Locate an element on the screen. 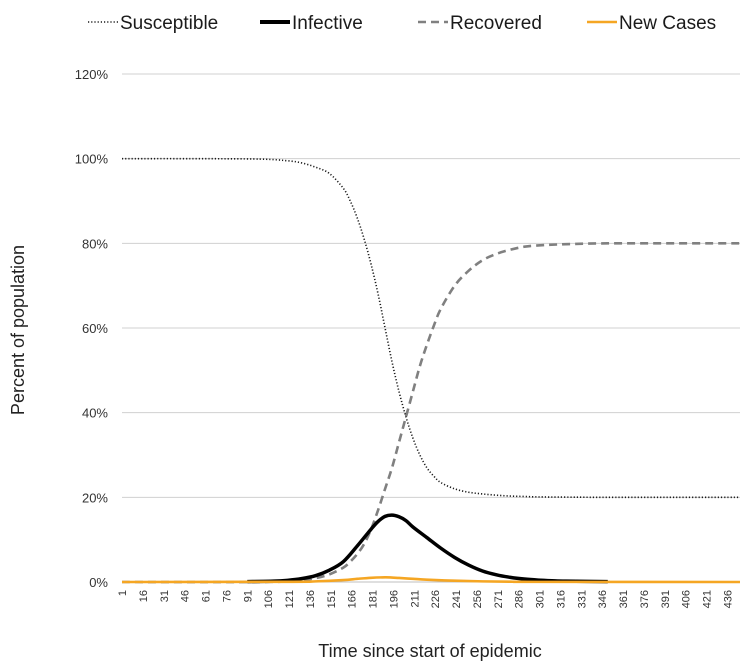 This screenshot has height=664, width=742. x-tick-label: 166 is located at coordinates (353, 599).